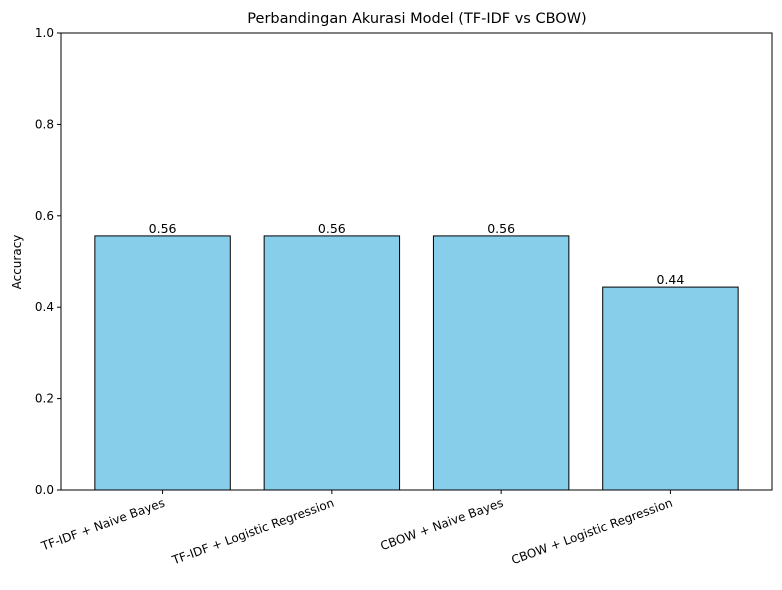 This screenshot has width=782, height=590. I want to click on x-tick-label-3: CBOW + Naive Bayes, so click(442, 525).